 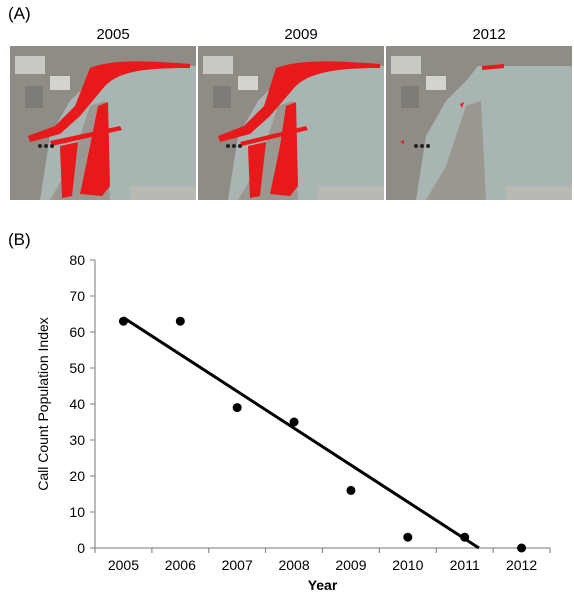 What do you see at coordinates (123, 565) in the screenshot?
I see `x-tick-label: 2005` at bounding box center [123, 565].